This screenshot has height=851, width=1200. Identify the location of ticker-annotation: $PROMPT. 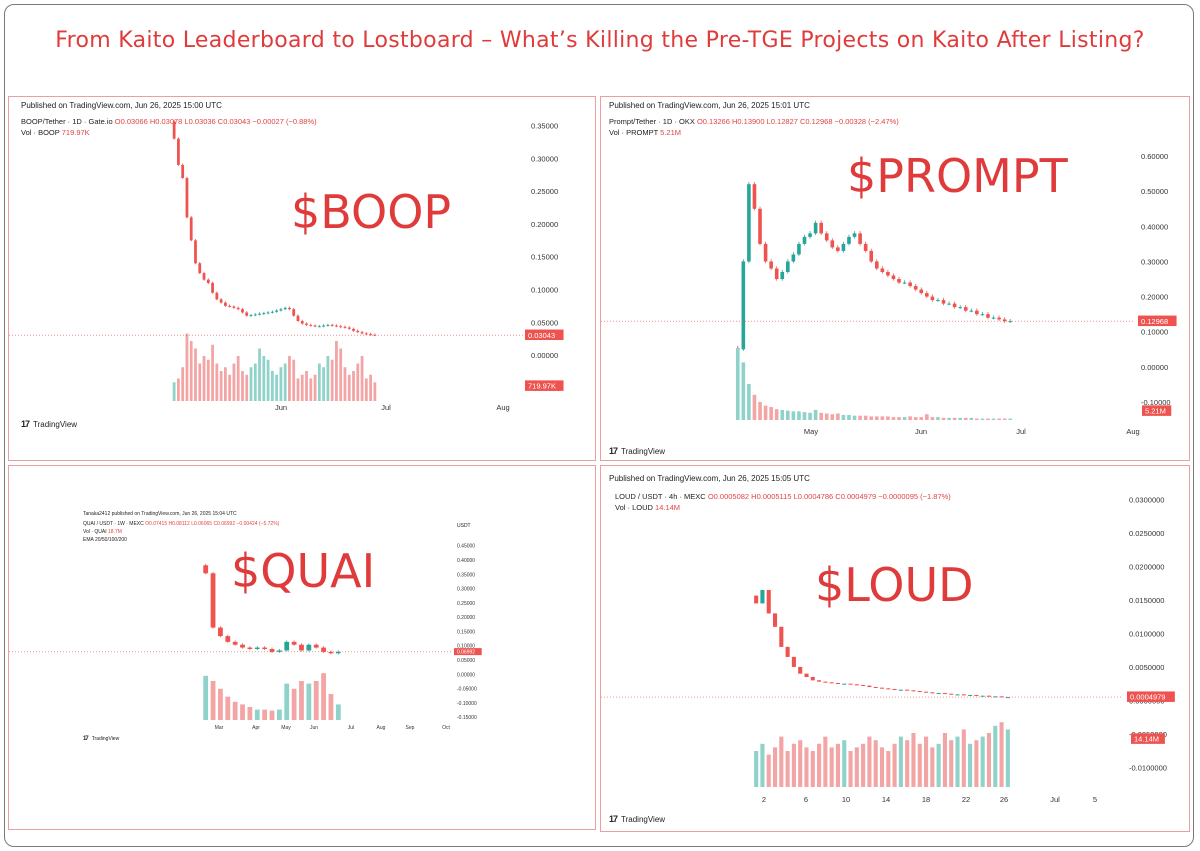
(957, 176).